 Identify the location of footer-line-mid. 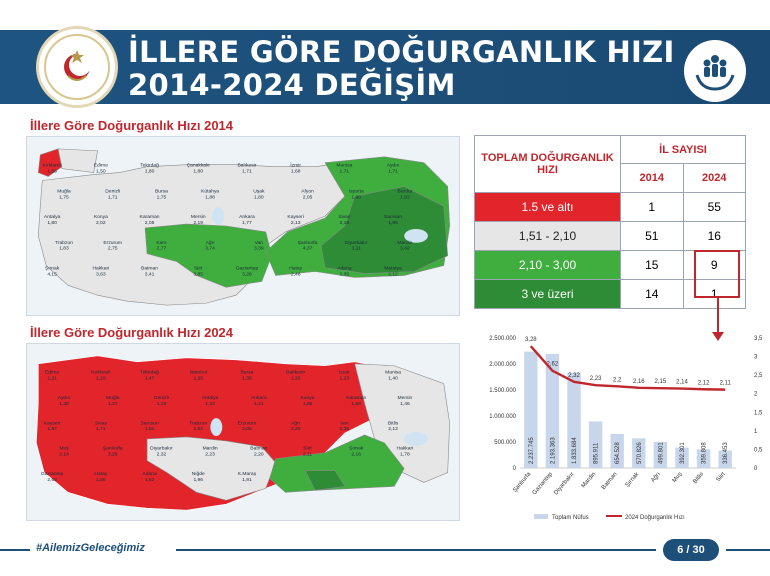
(416, 550).